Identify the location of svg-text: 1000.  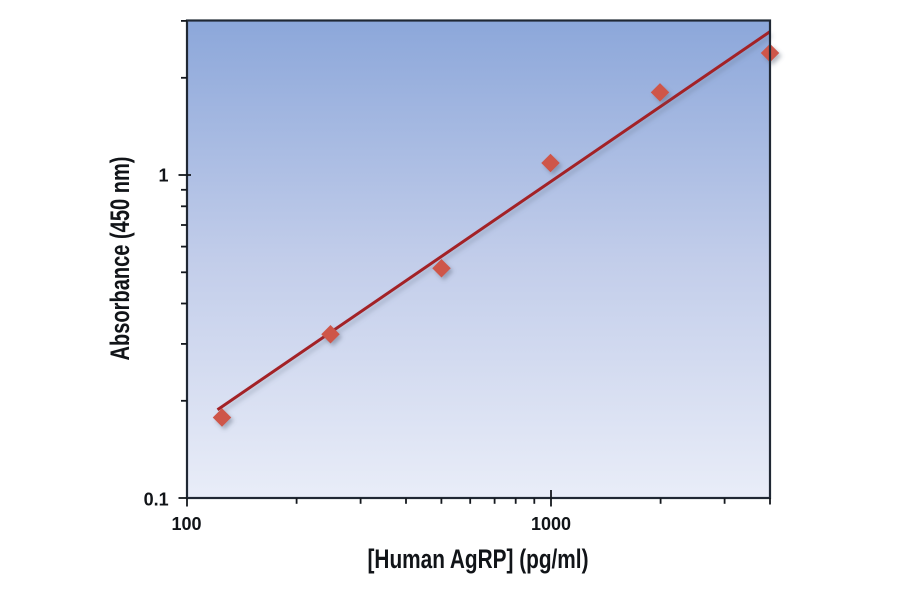
(551, 524).